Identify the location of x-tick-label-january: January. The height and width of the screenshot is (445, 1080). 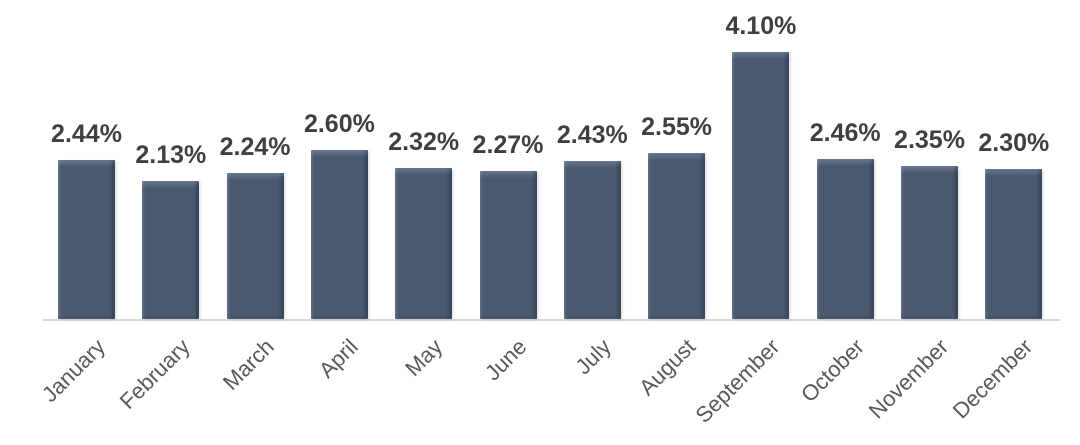
(74, 371).